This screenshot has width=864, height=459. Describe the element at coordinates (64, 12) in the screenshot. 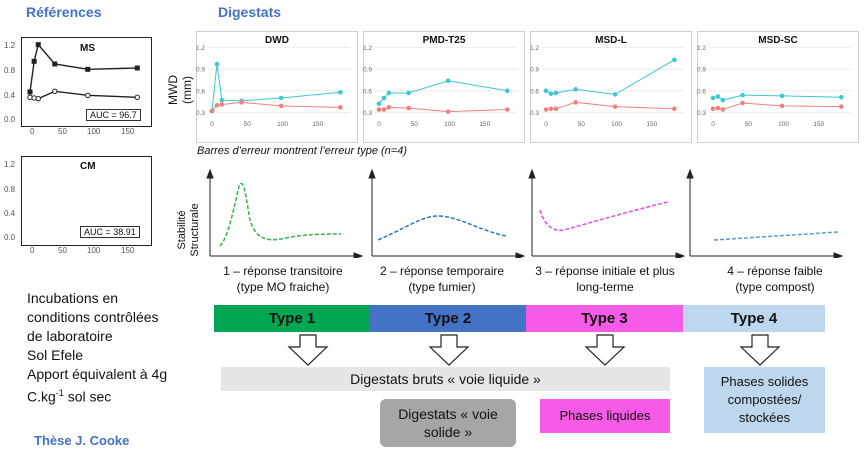

I see `references-heading: Références` at that location.